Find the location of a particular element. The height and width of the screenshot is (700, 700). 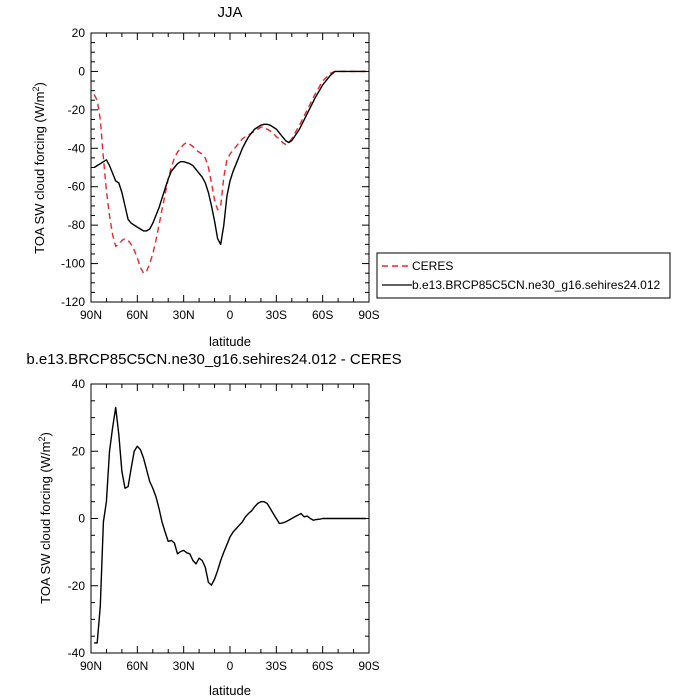

top-y-tick-label: -80 is located at coordinates (77, 225).